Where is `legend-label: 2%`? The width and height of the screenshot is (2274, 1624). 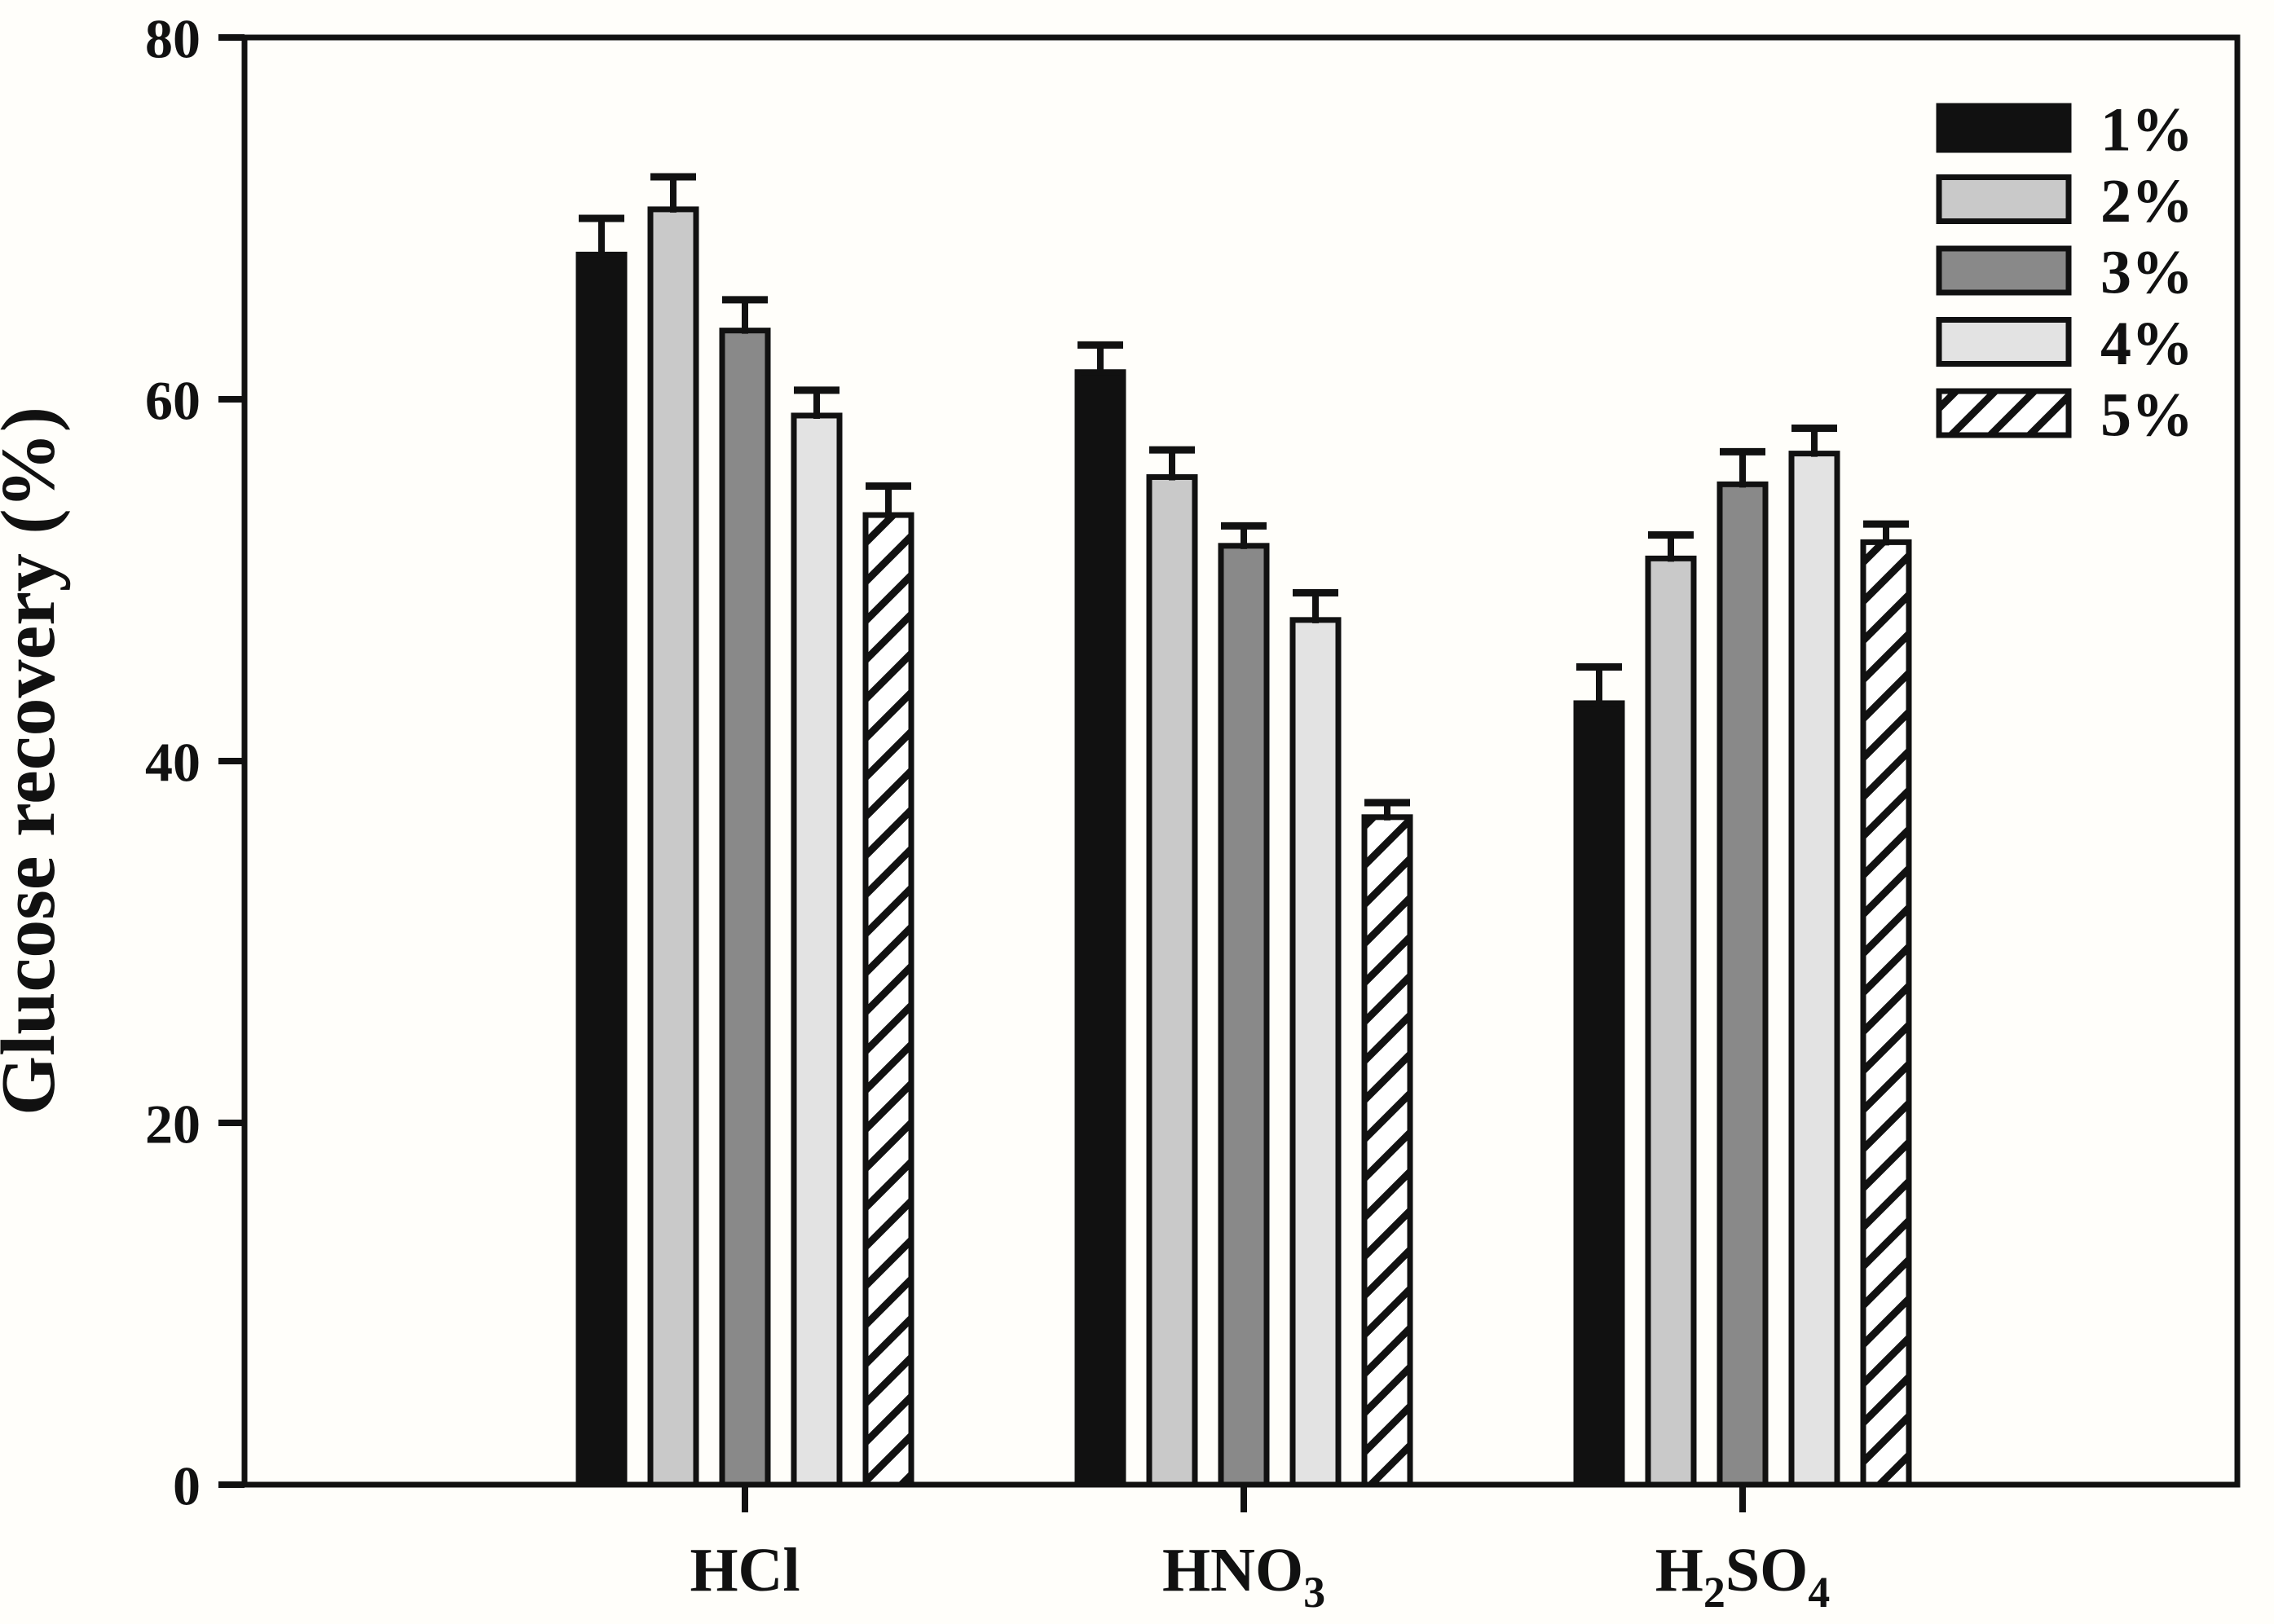
legend-label: 2% is located at coordinates (2147, 201).